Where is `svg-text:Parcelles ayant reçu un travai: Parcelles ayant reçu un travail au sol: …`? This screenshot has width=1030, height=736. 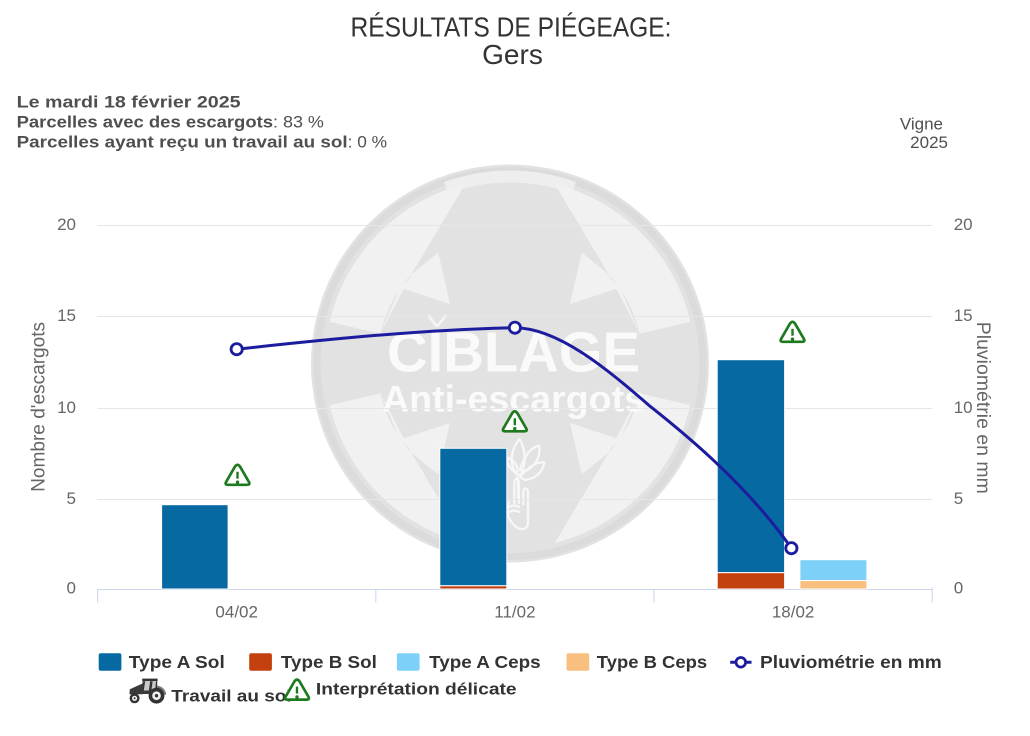 svg-text:Parcelles ayant reçu un travai: Parcelles ayant reçu un travail au sol: … is located at coordinates (202, 143).